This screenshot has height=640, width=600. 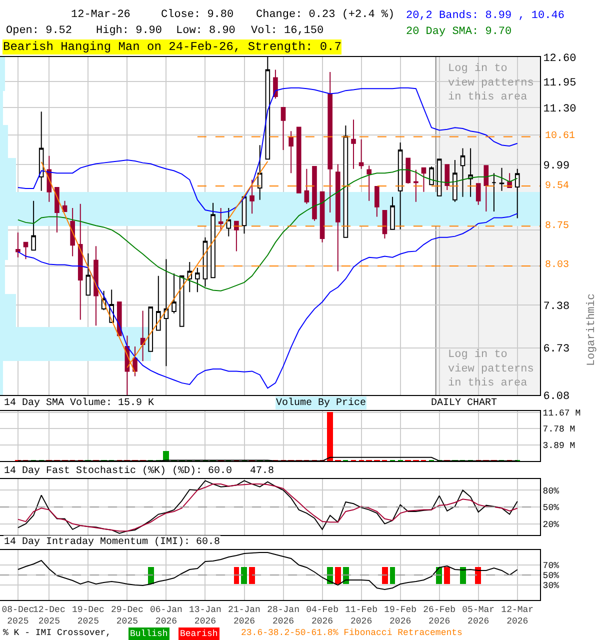 What do you see at coordinates (485, 16) in the screenshot?
I see `text: 20,2 Bands: 8.99 , 10.46` at bounding box center [485, 16].